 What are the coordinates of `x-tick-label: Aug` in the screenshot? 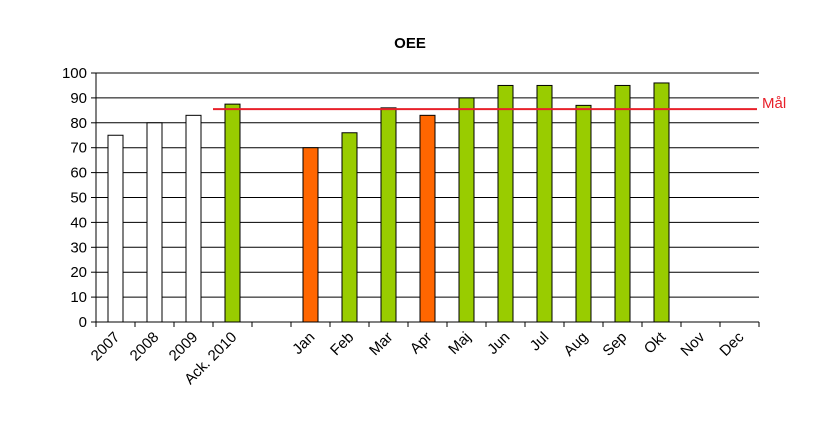 It's located at (575, 344).